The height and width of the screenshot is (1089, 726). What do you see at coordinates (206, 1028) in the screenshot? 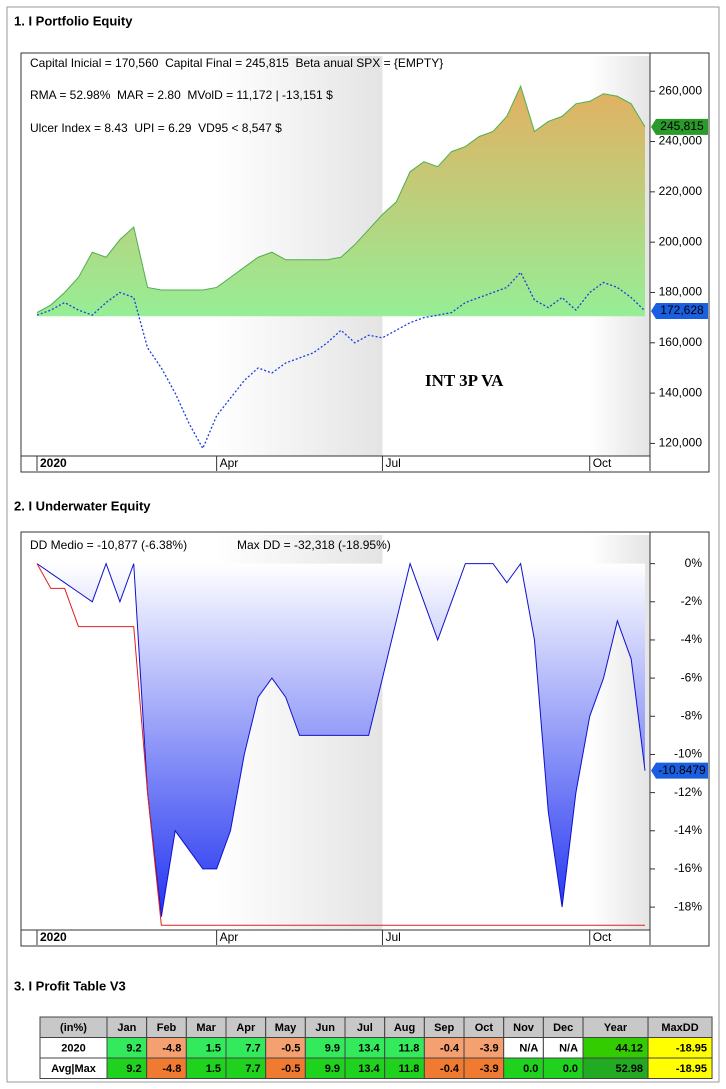
I see `header-text: Mar` at bounding box center [206, 1028].